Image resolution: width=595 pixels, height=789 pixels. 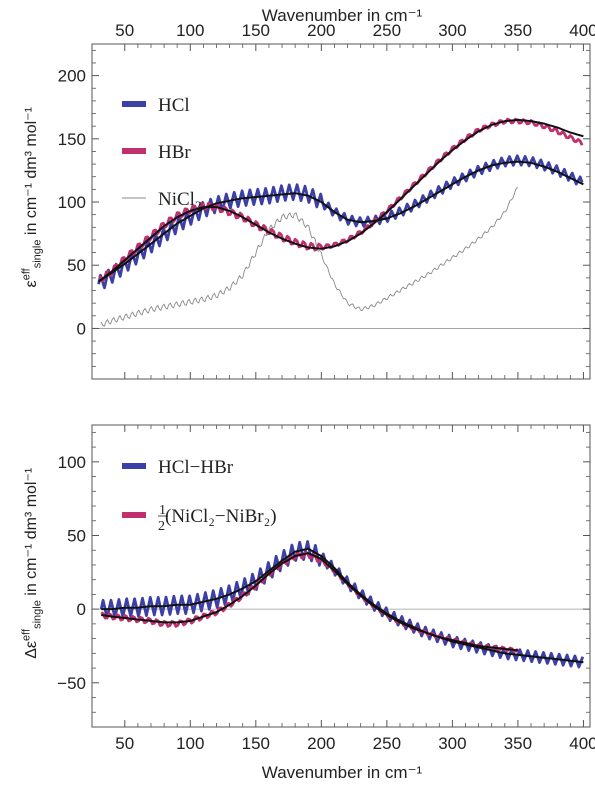 What do you see at coordinates (32, 563) in the screenshot?
I see `bottom-y-axis-label: Δεeffsingle in cm⁻¹ dm³ mol⁻¹` at bounding box center [32, 563].